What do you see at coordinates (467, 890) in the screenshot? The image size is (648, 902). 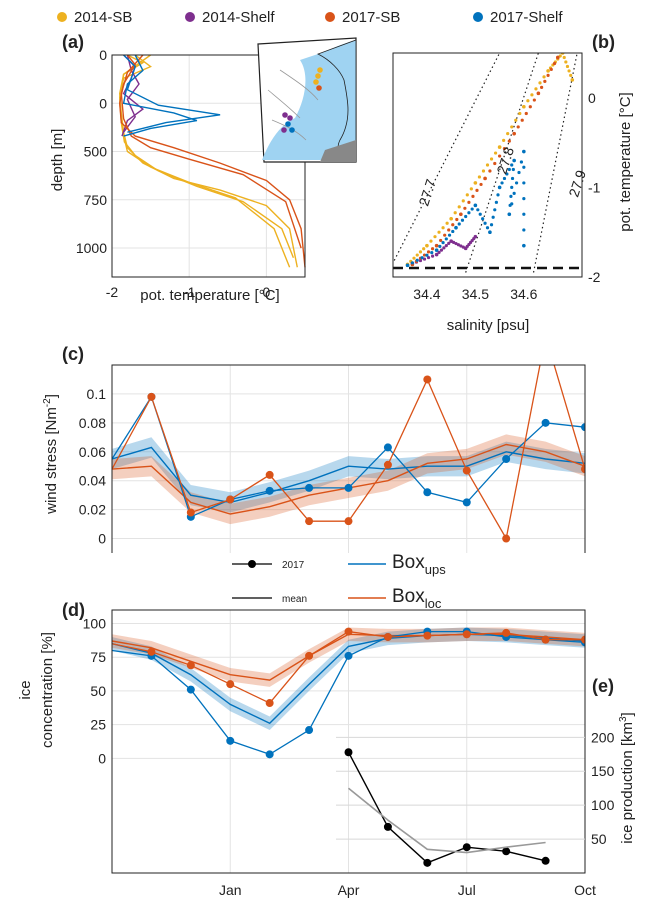 I see `tick-label-x: Jul` at bounding box center [467, 890].